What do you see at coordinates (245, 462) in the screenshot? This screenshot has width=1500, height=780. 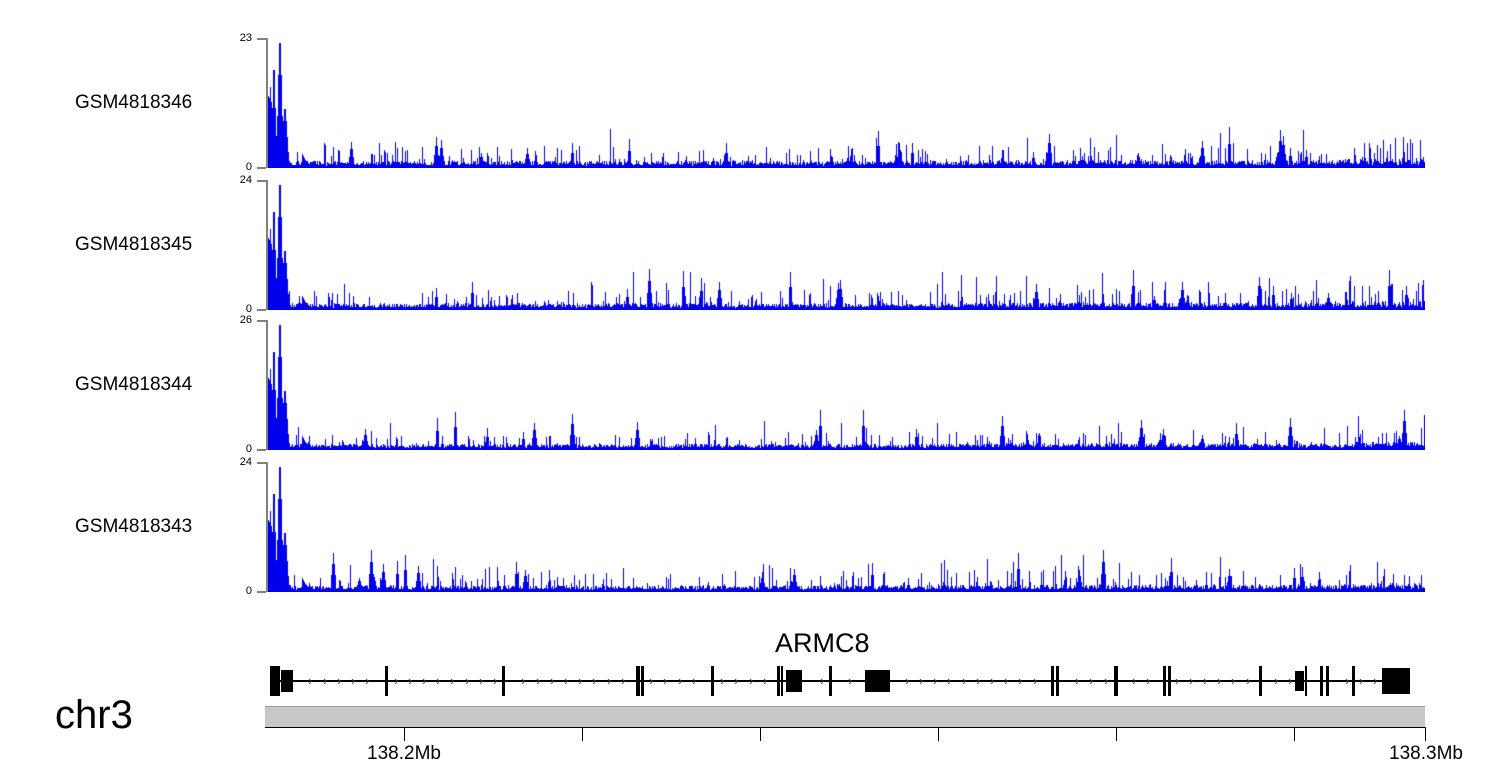 I see `y-axis-max-label: 24` at bounding box center [245, 462].